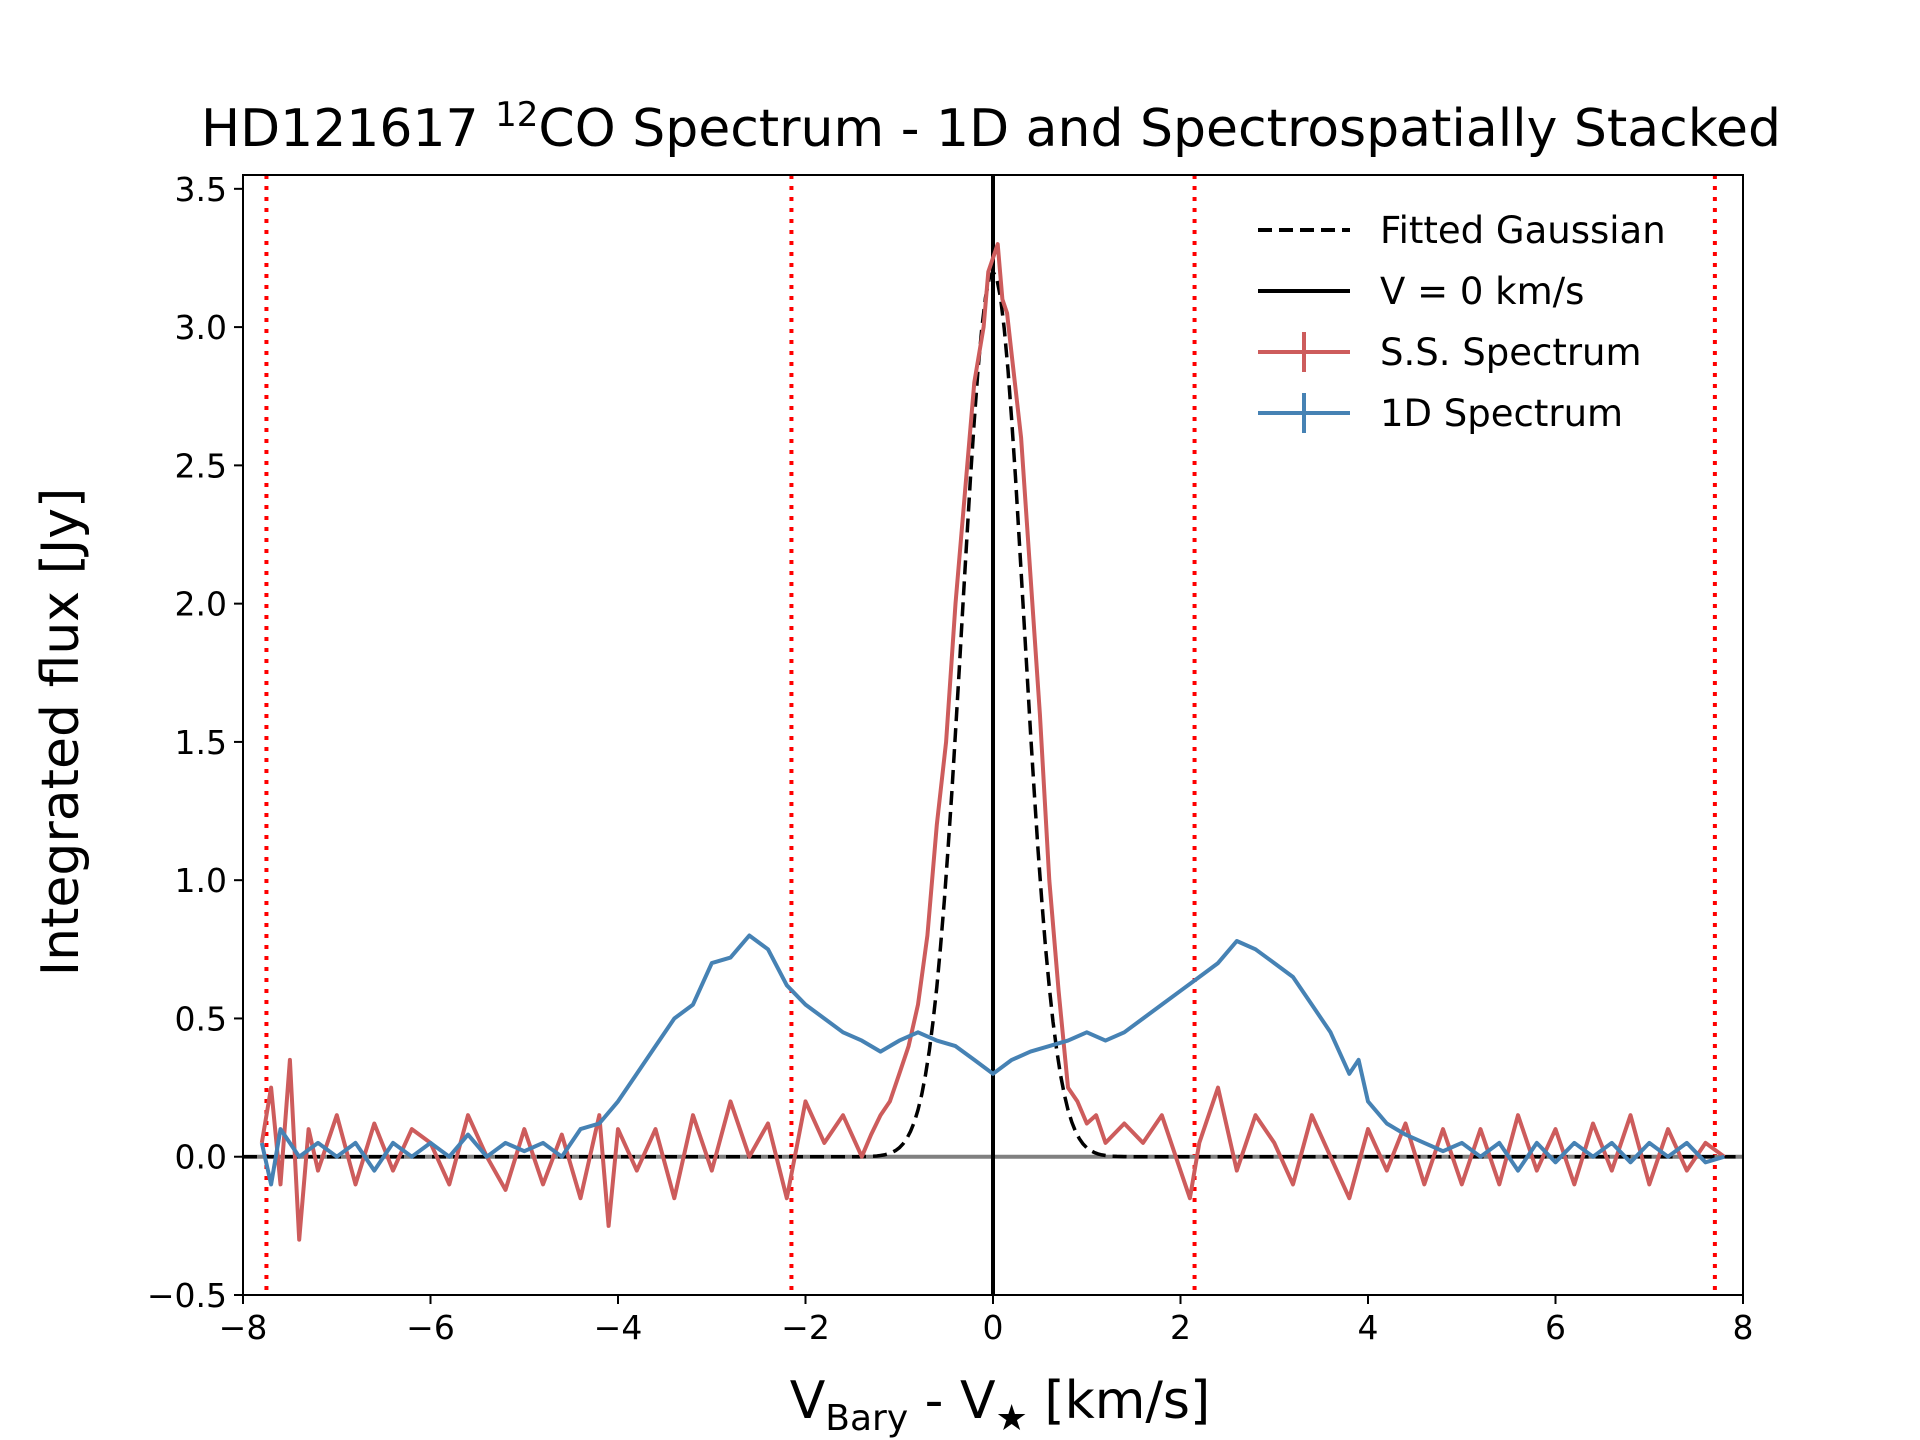 Image resolution: width=1920 pixels, height=1440 pixels. Describe the element at coordinates (992, 1060) in the screenshot. I see `series-line-1d-spectrum` at that location.